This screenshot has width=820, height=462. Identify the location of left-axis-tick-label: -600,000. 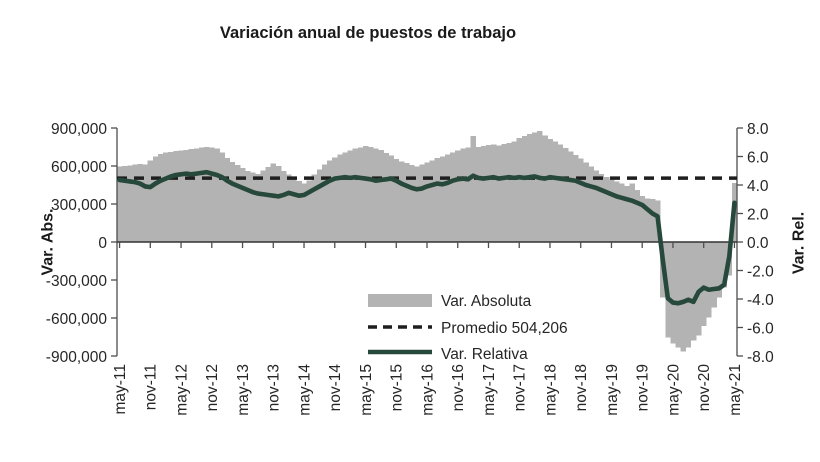
(77, 319).